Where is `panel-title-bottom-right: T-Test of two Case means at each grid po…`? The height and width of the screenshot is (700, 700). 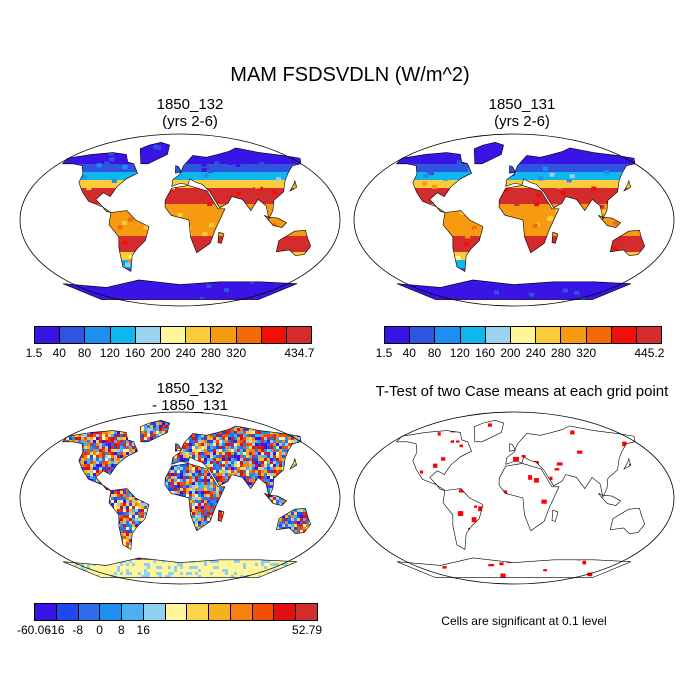 panel-title-bottom-right: T-Test of two Case means at each grid po… is located at coordinates (522, 391).